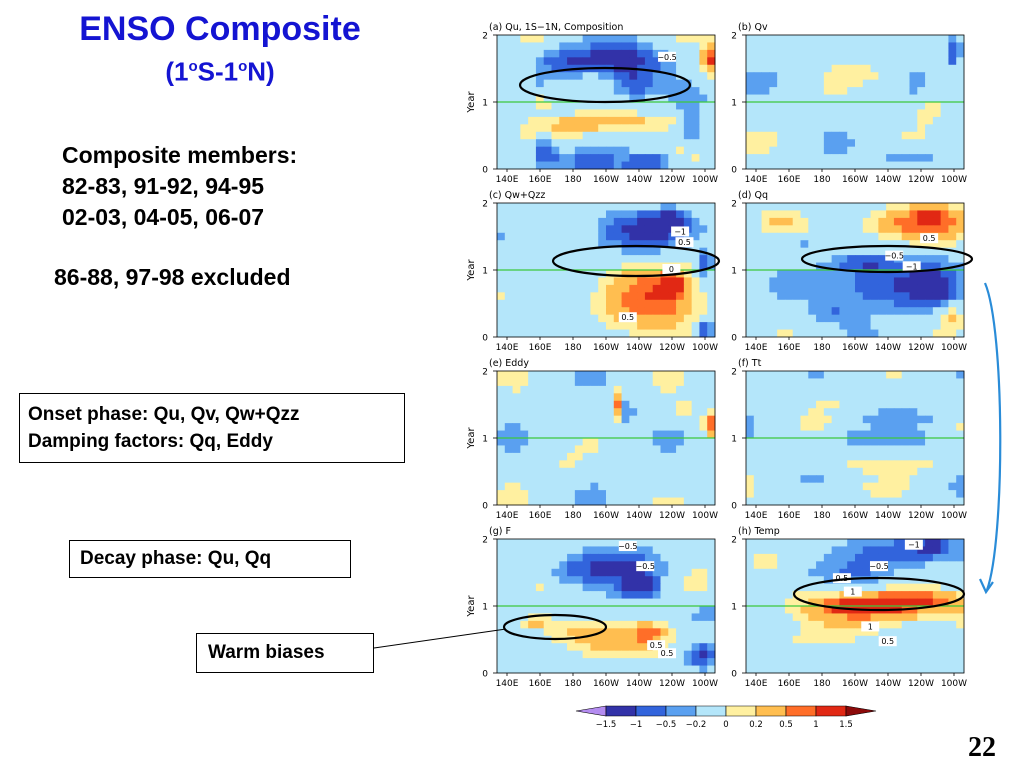 The height and width of the screenshot is (768, 1024). What do you see at coordinates (672, 180) in the screenshot?
I see `x-tick-label: 120W` at bounding box center [672, 180].